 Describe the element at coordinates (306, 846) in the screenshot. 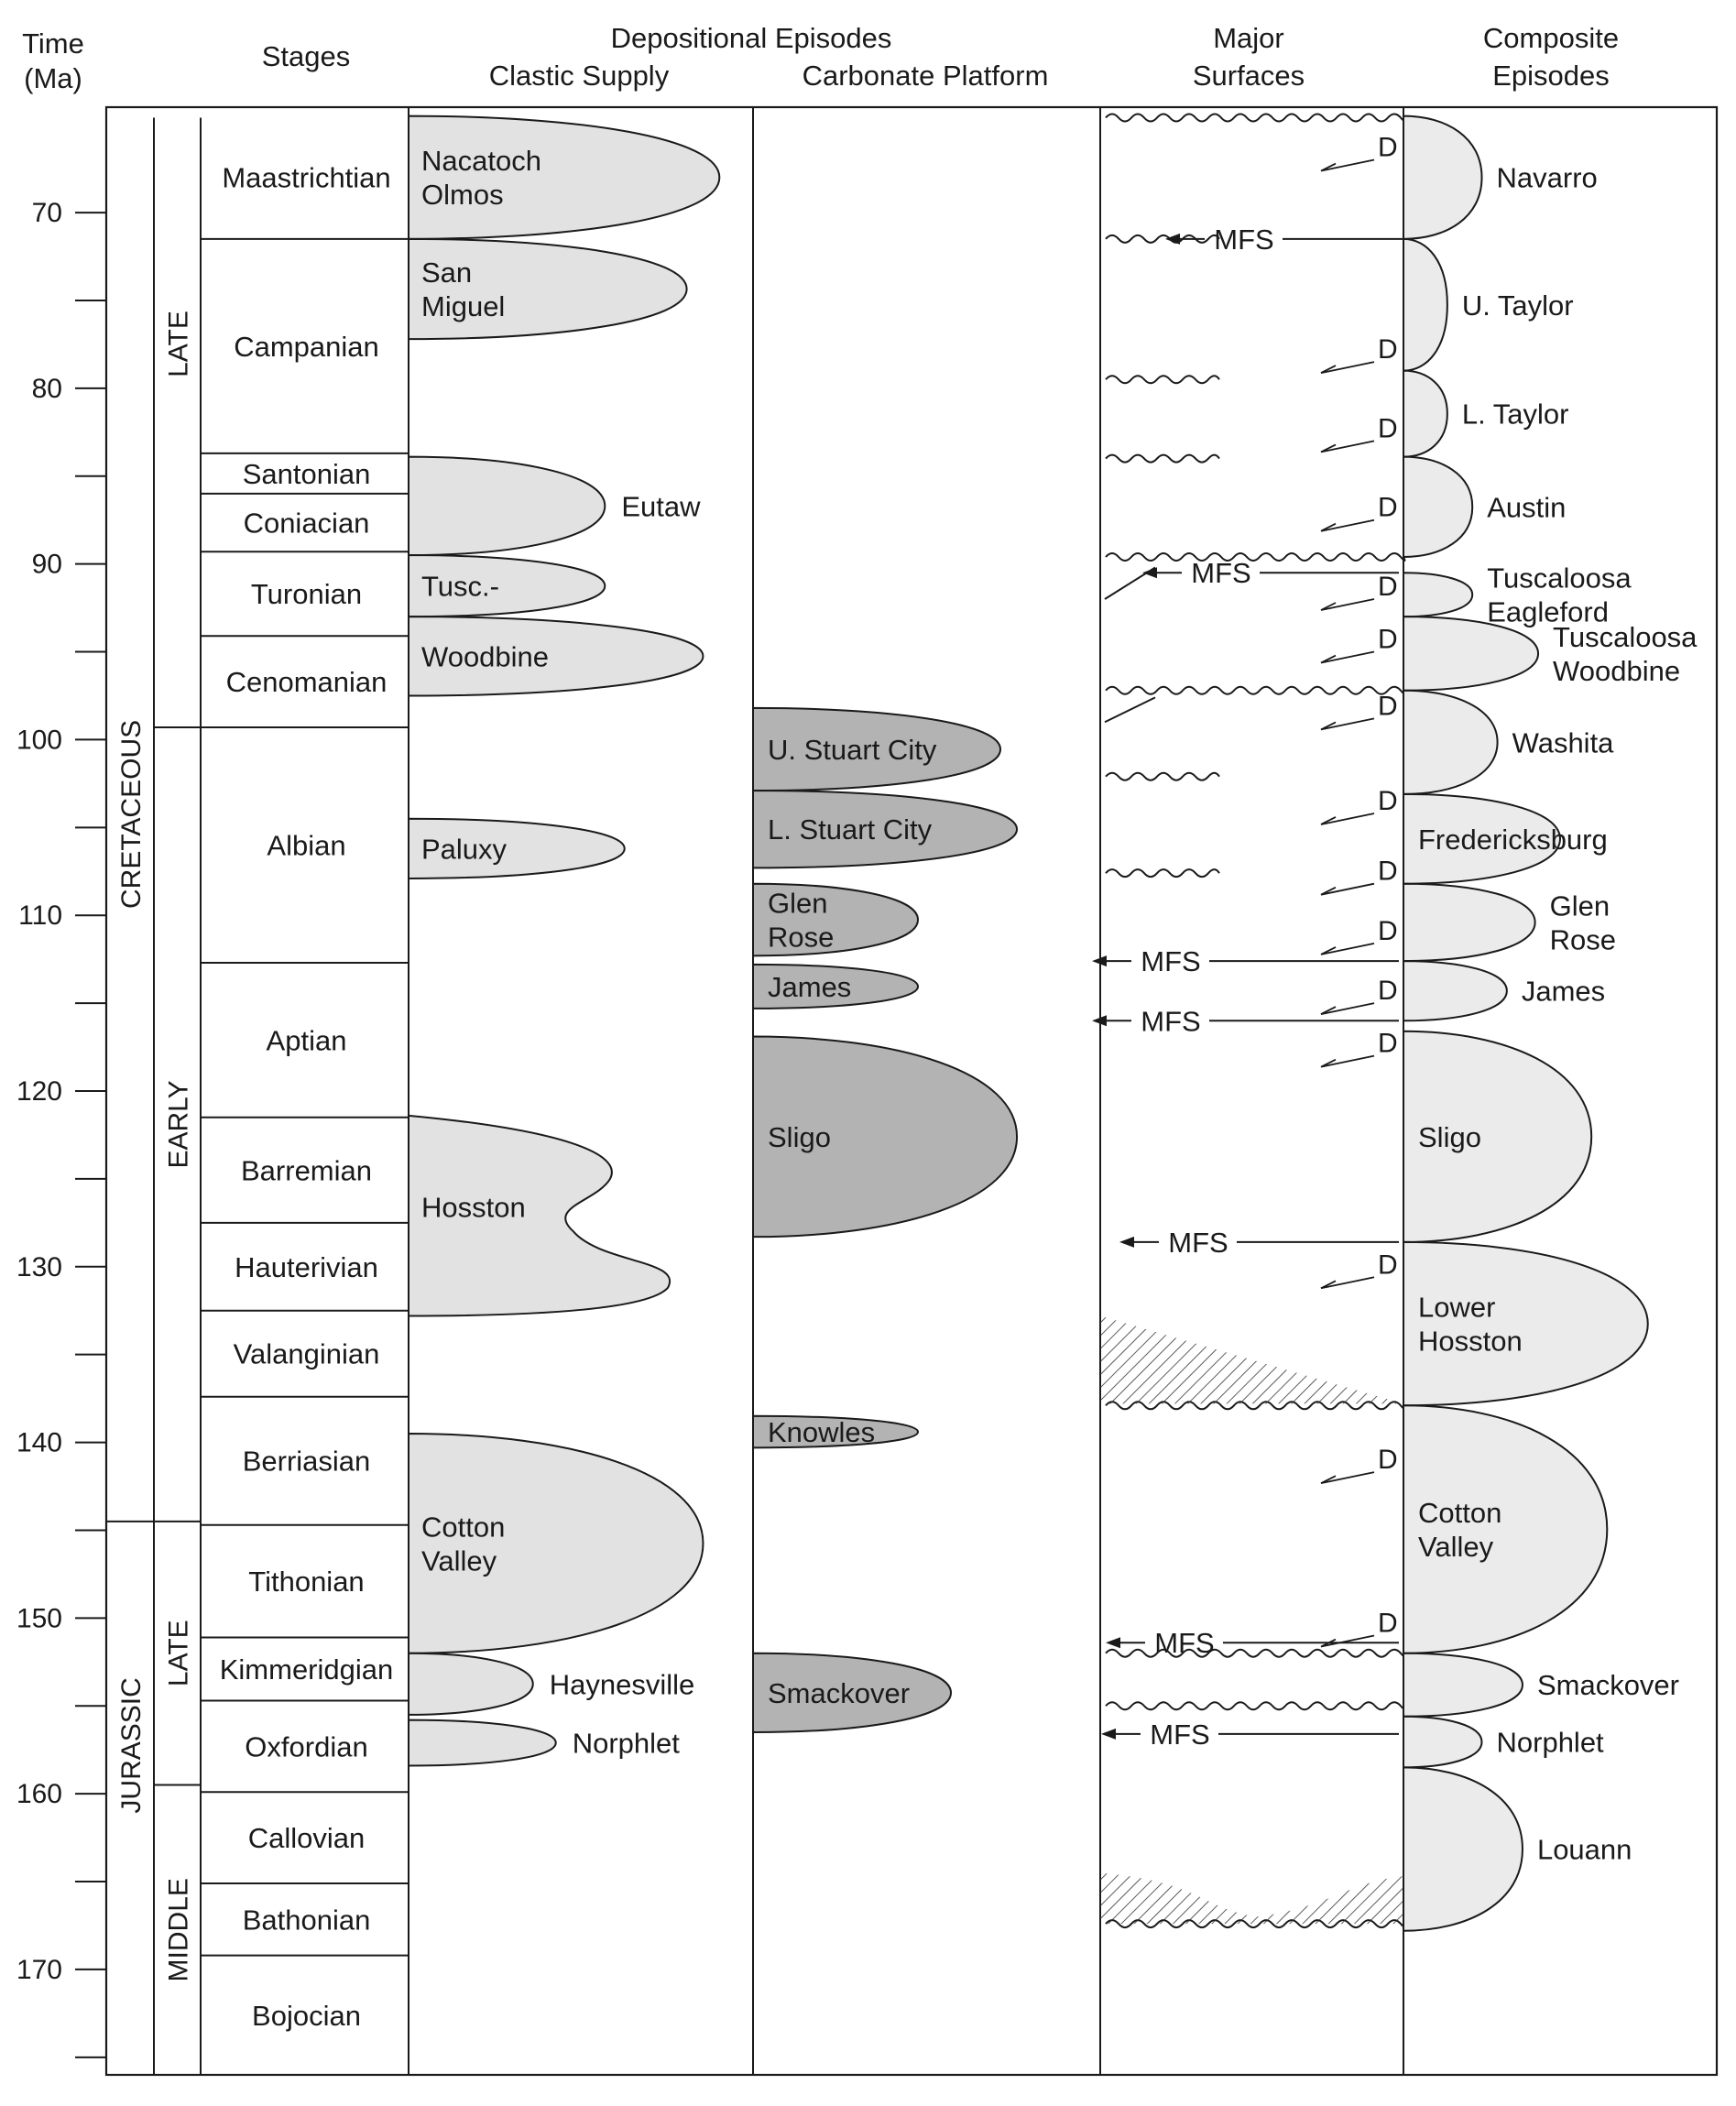

I see `stage-label: Albian` at that location.